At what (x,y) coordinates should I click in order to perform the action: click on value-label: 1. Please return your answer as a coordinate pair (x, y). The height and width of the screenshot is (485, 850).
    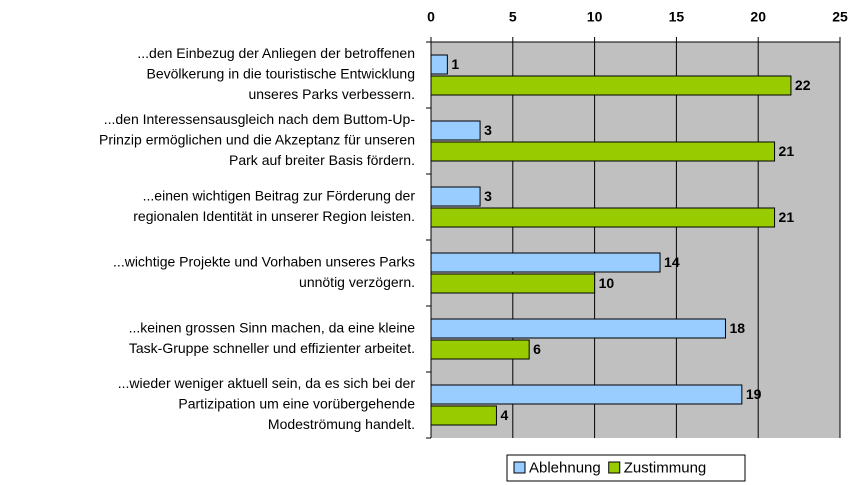
    Looking at the image, I should click on (455, 64).